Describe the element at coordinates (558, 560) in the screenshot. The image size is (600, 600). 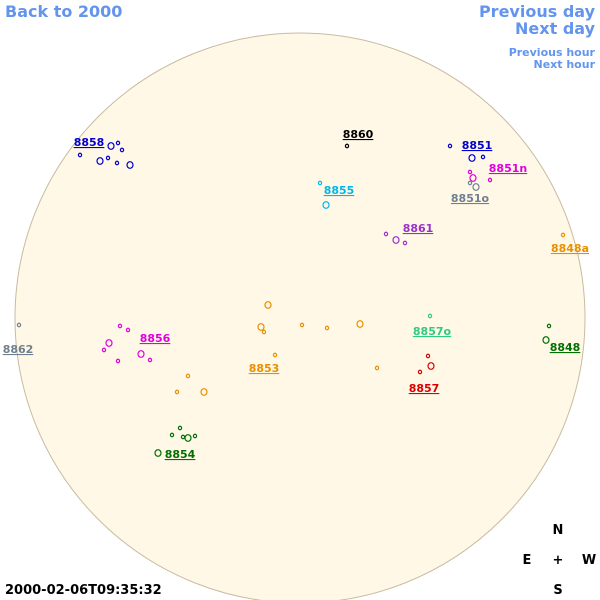
I see `compass-center: +` at that location.